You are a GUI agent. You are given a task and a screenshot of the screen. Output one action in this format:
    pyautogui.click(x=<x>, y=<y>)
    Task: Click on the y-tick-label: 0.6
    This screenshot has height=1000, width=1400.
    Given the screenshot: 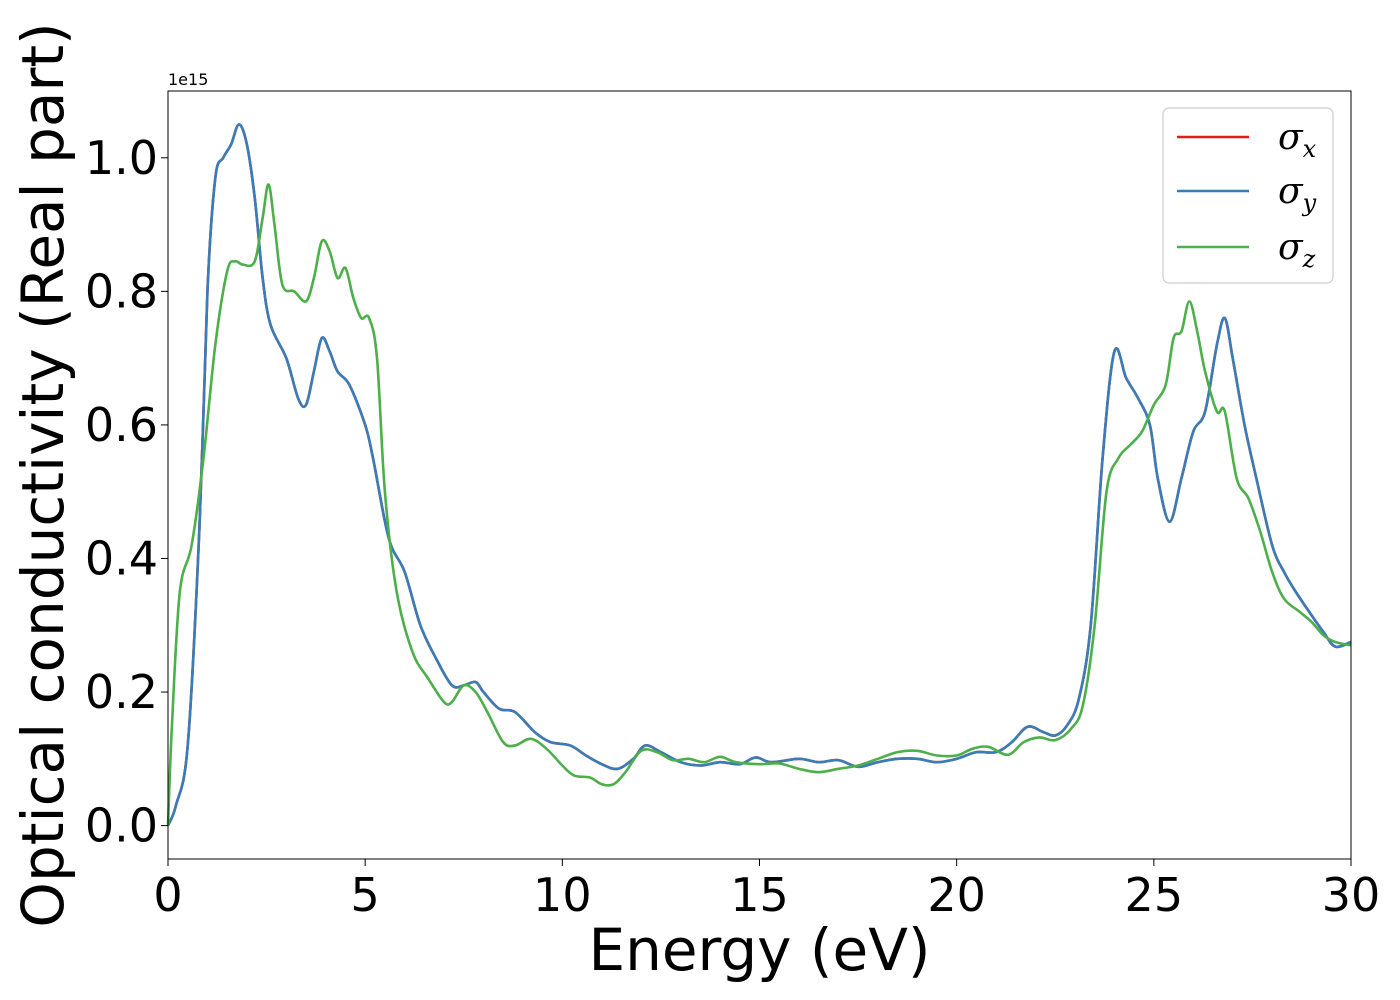 What is the action you would take?
    pyautogui.click(x=121, y=425)
    